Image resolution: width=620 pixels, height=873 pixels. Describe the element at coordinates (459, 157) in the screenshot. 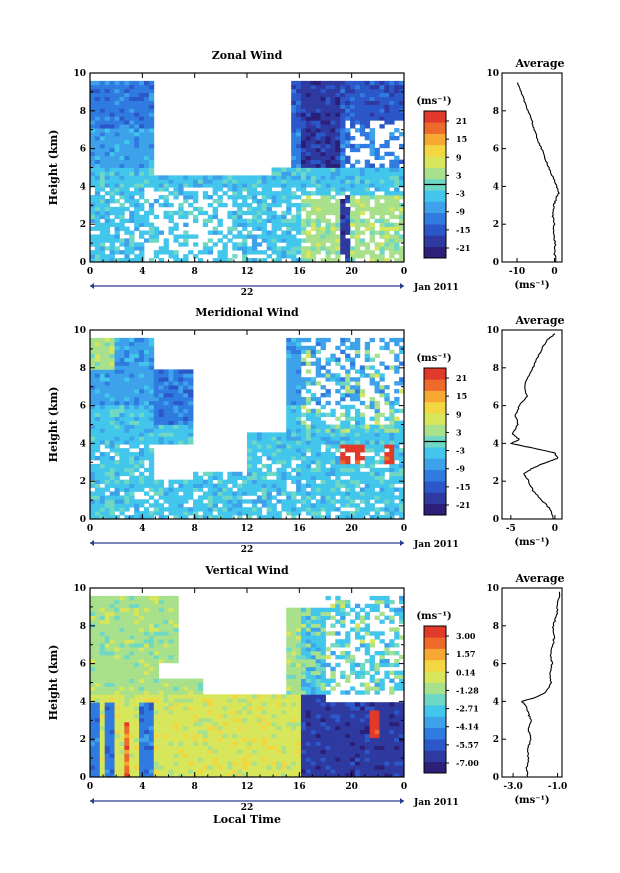

I see `colorbar-tick-label: 9` at that location.